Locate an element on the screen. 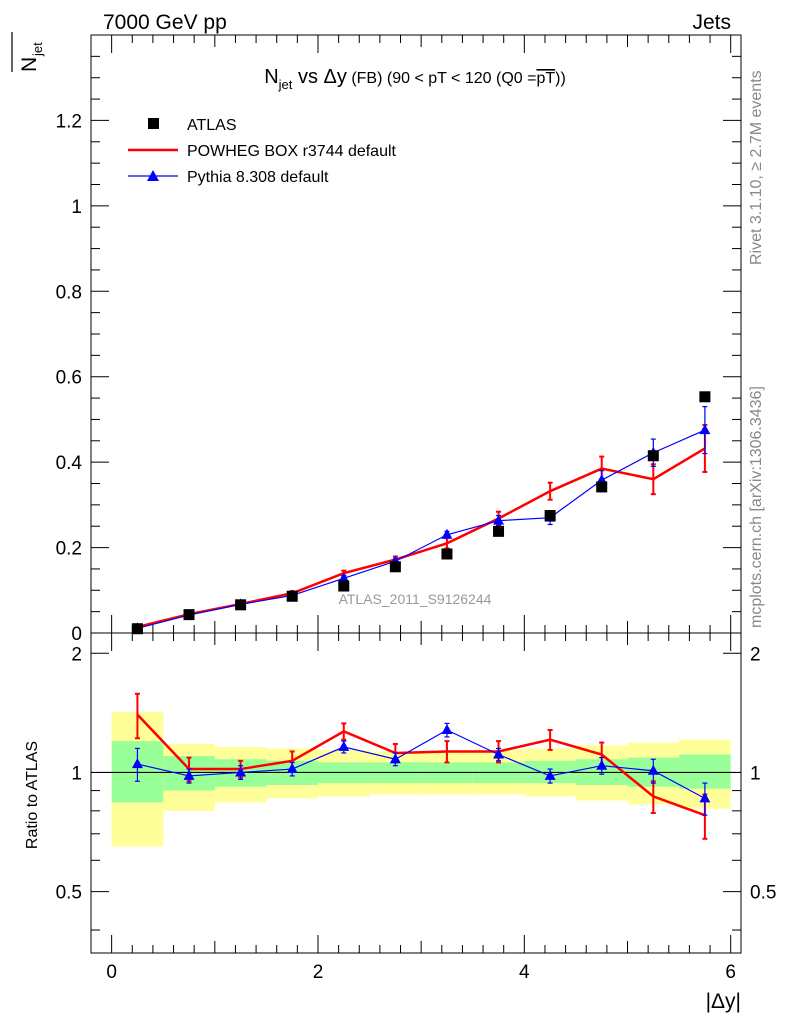 This screenshot has width=786, height=1024. category-label: Jets is located at coordinates (711, 22).